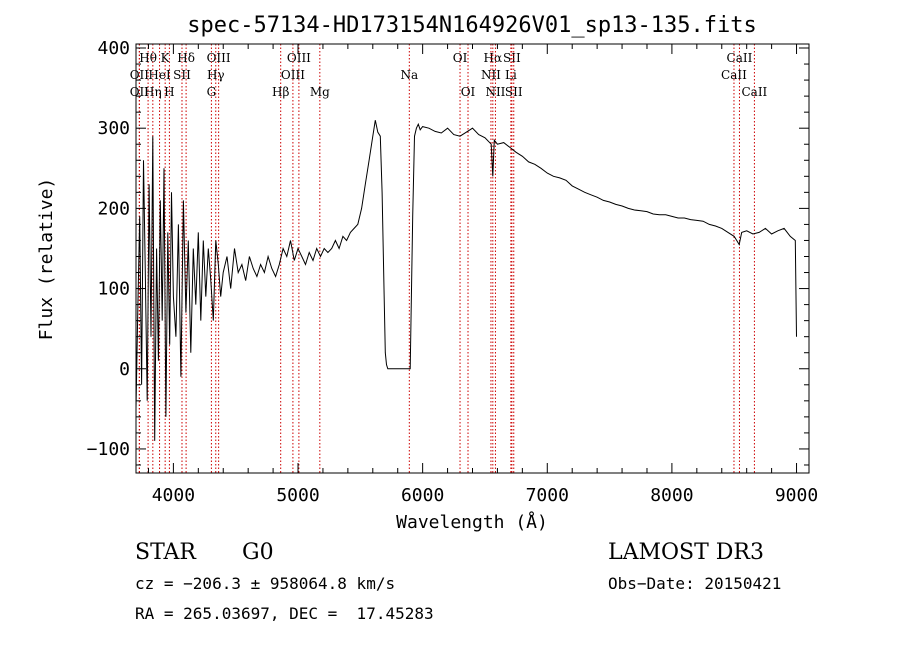 The image size is (900, 649). Describe the element at coordinates (493, 58) in the screenshot. I see `marker-label: Hα` at that location.